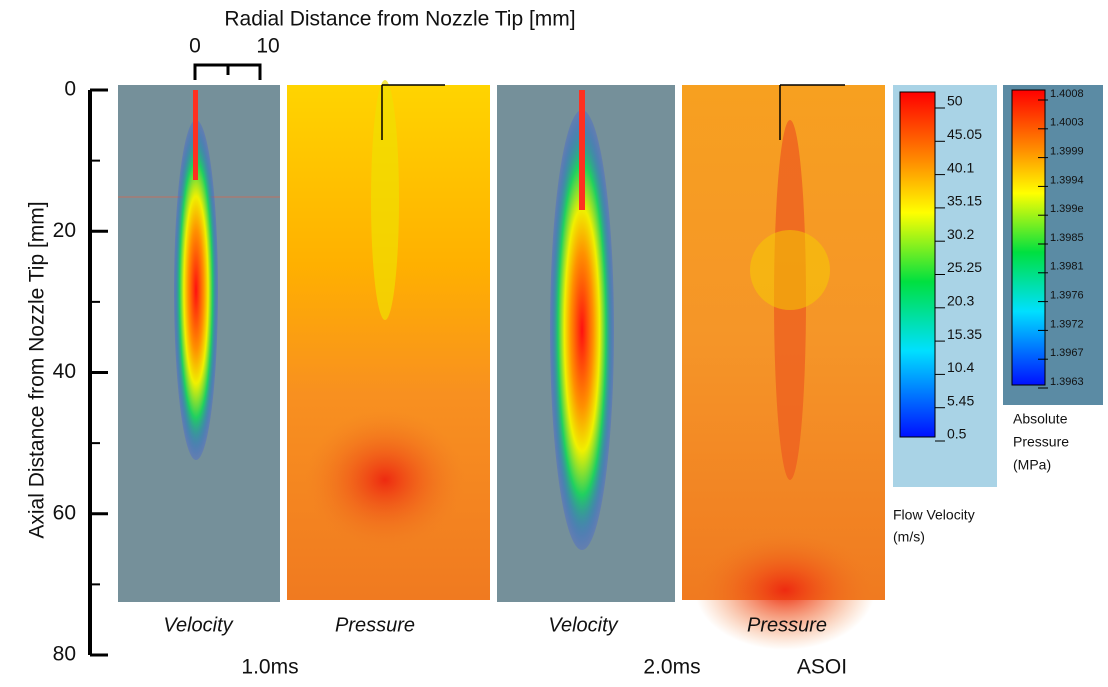 Image resolution: width=1108 pixels, height=687 pixels. I want to click on y-tick-label: 20, so click(64, 230).